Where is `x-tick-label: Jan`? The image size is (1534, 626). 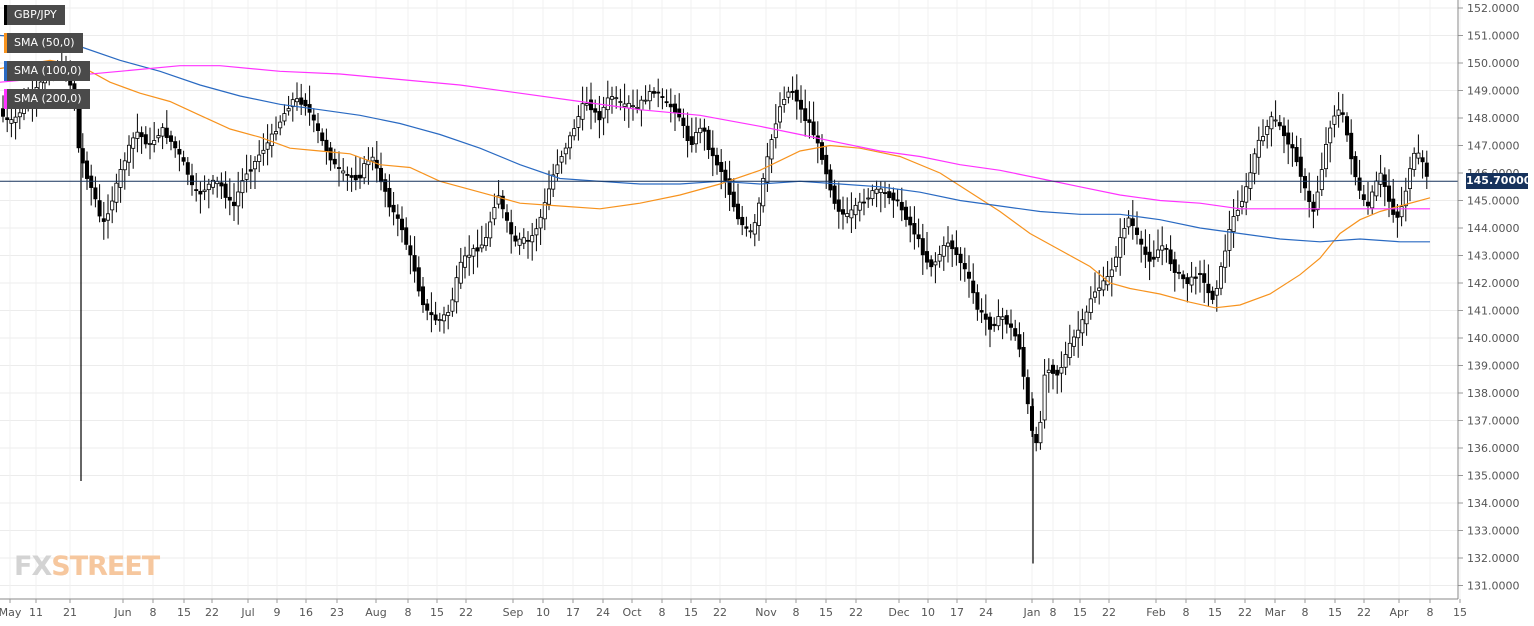 x-tick-label: Jan is located at coordinates (1032, 612).